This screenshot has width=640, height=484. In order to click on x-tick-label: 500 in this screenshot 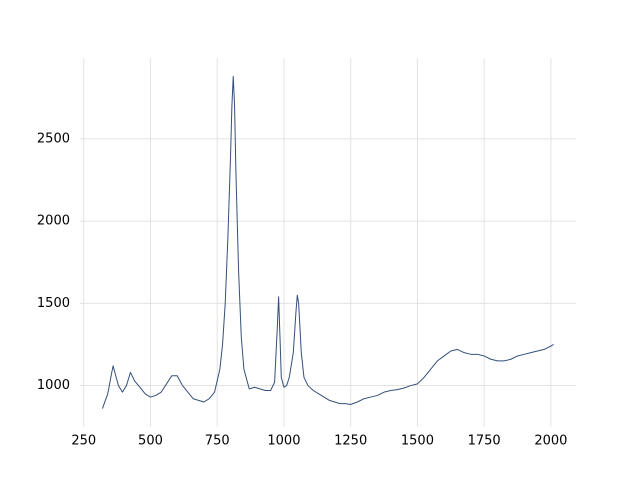, I will do `click(150, 441)`.